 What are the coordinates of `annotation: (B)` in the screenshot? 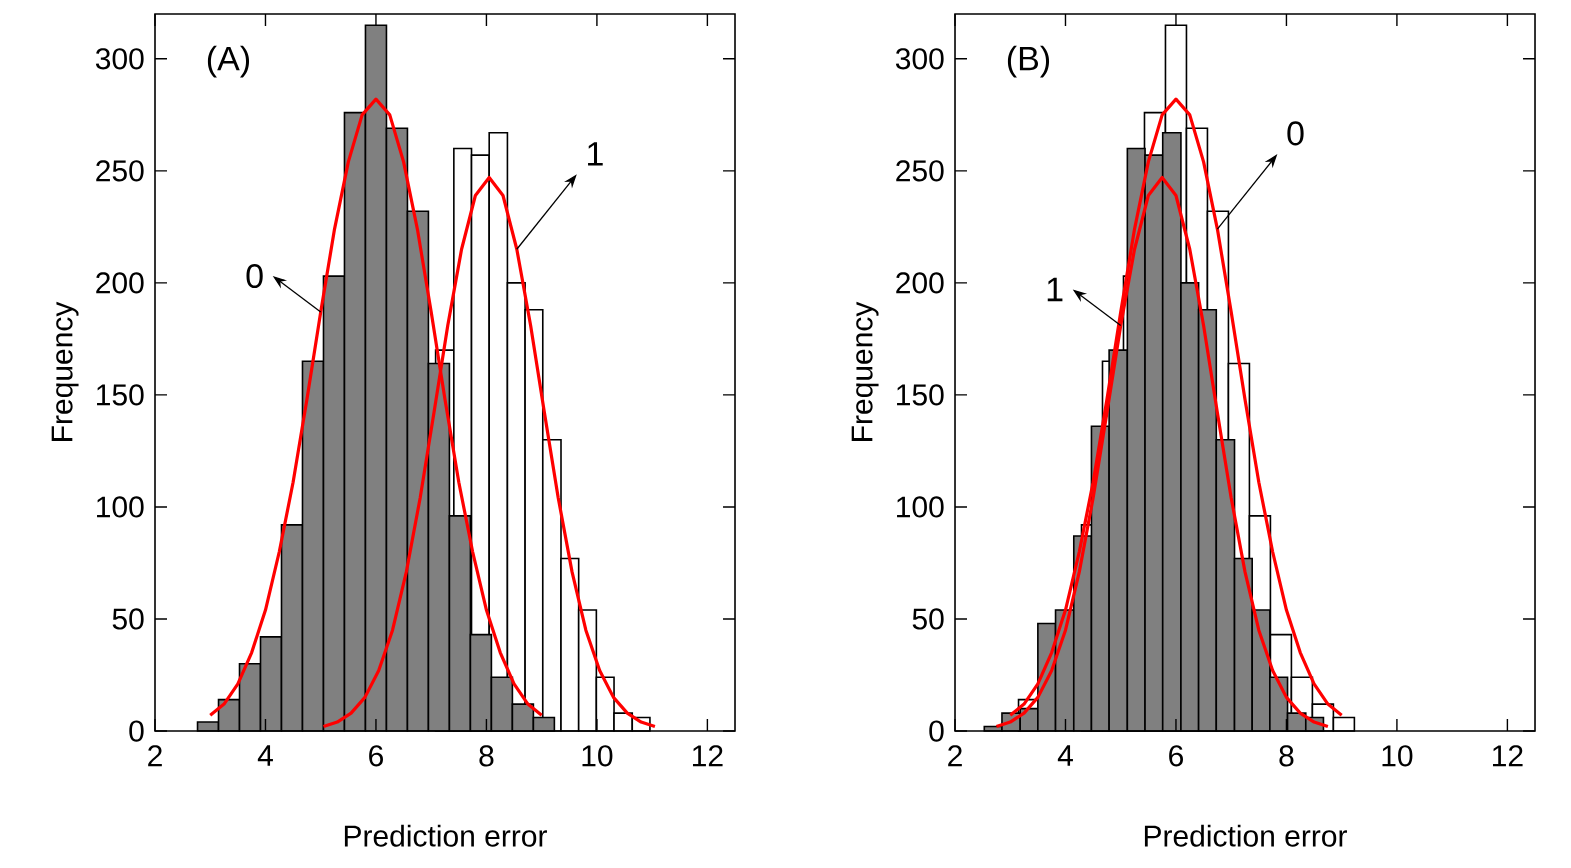 It's located at (1028, 61).